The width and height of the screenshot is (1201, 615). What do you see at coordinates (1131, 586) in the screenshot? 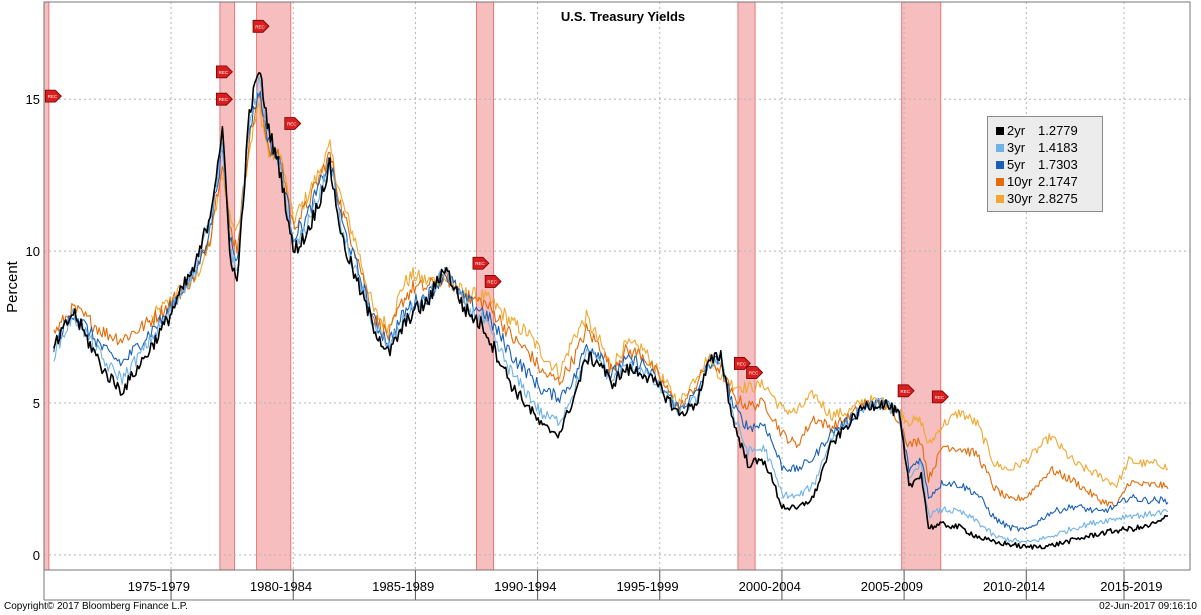
I see `x-period-label-8: 2015-2019` at bounding box center [1131, 586].